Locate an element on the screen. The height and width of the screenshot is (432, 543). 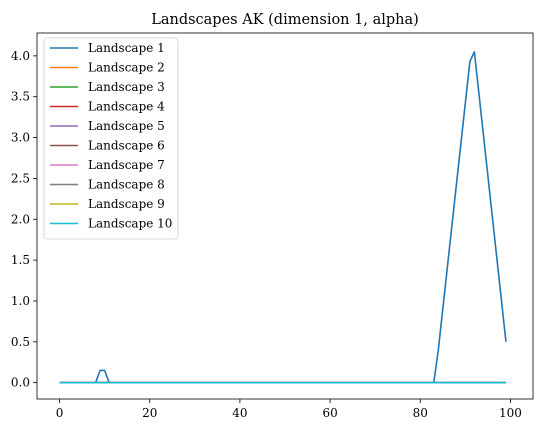
legend-label: Landscape 9 is located at coordinates (126, 204).